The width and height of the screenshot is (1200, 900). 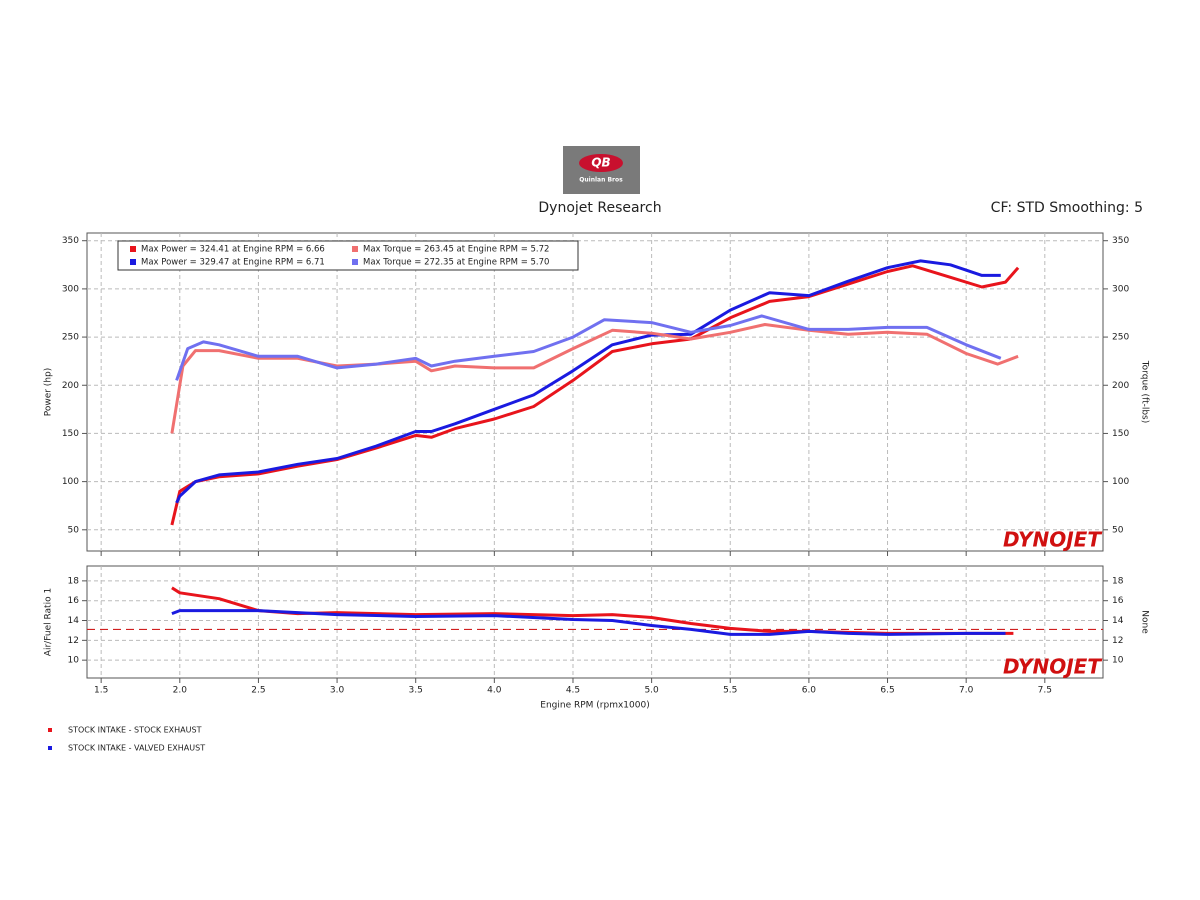 What do you see at coordinates (70, 241) in the screenshot?
I see `y-tick-label: 350` at bounding box center [70, 241].